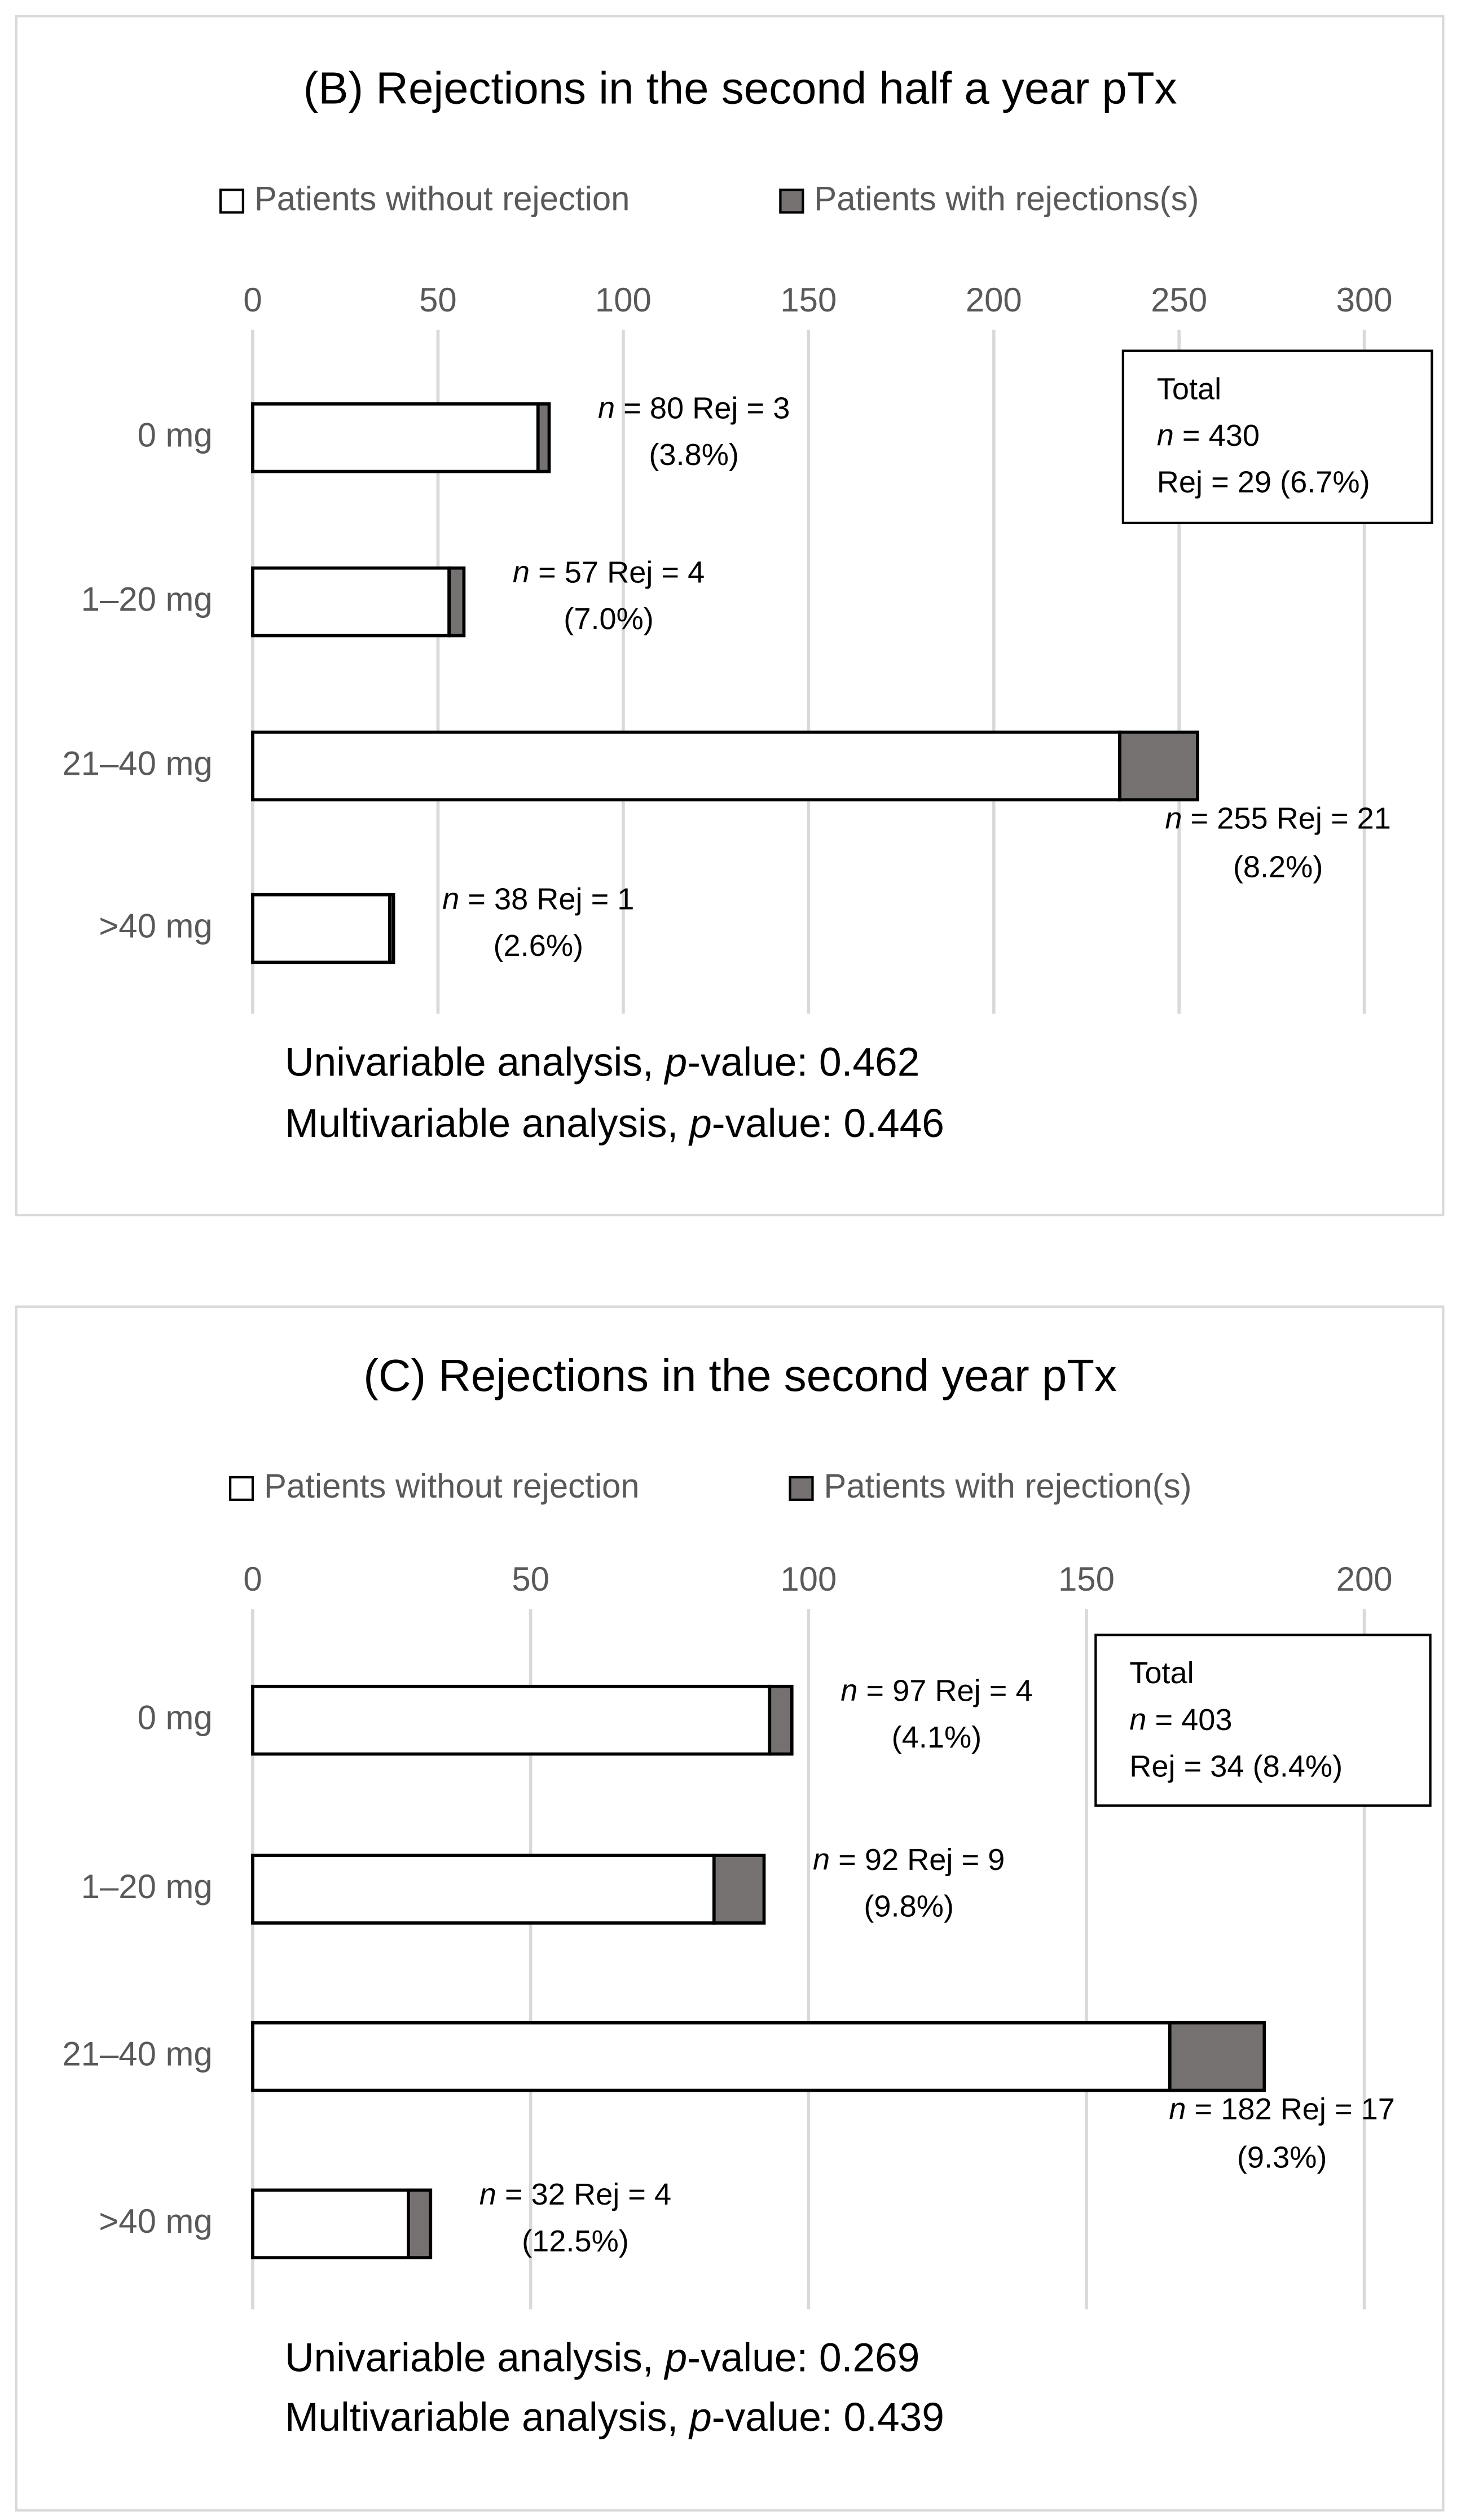  I want to click on x-tick-label: 300, so click(1365, 300).